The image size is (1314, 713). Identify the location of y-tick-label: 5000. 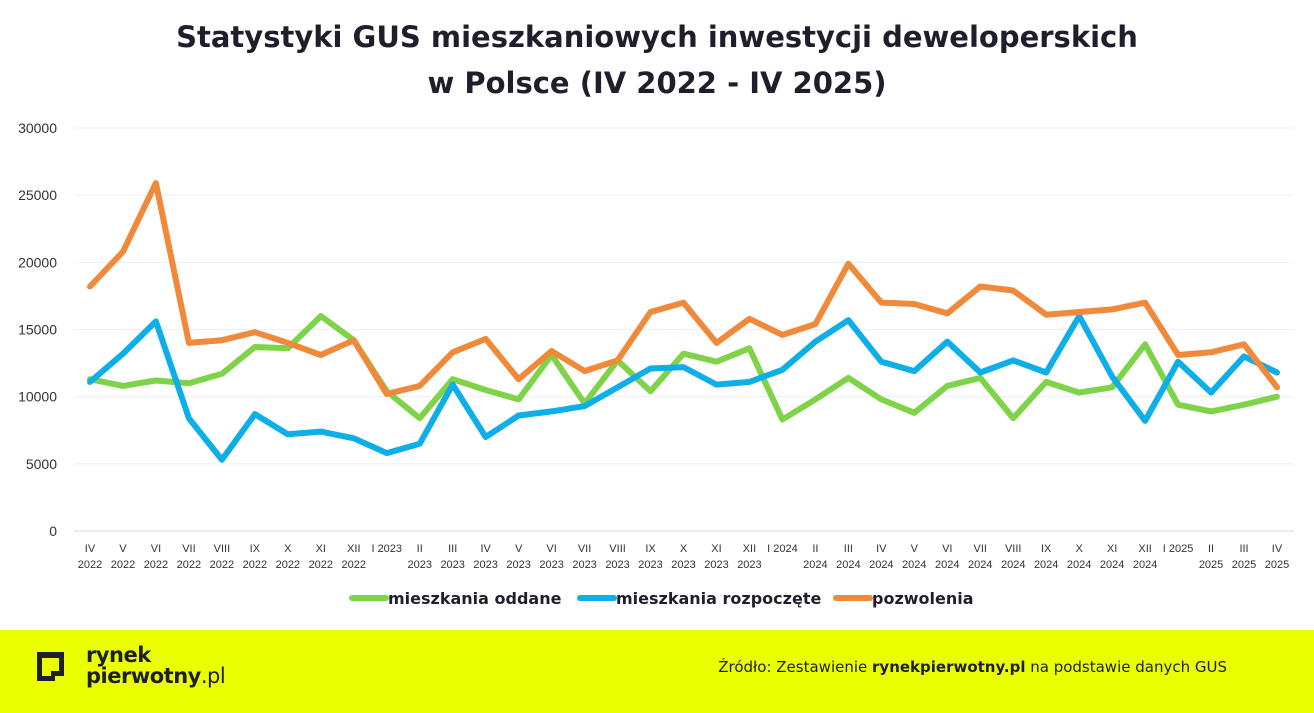
(41, 464).